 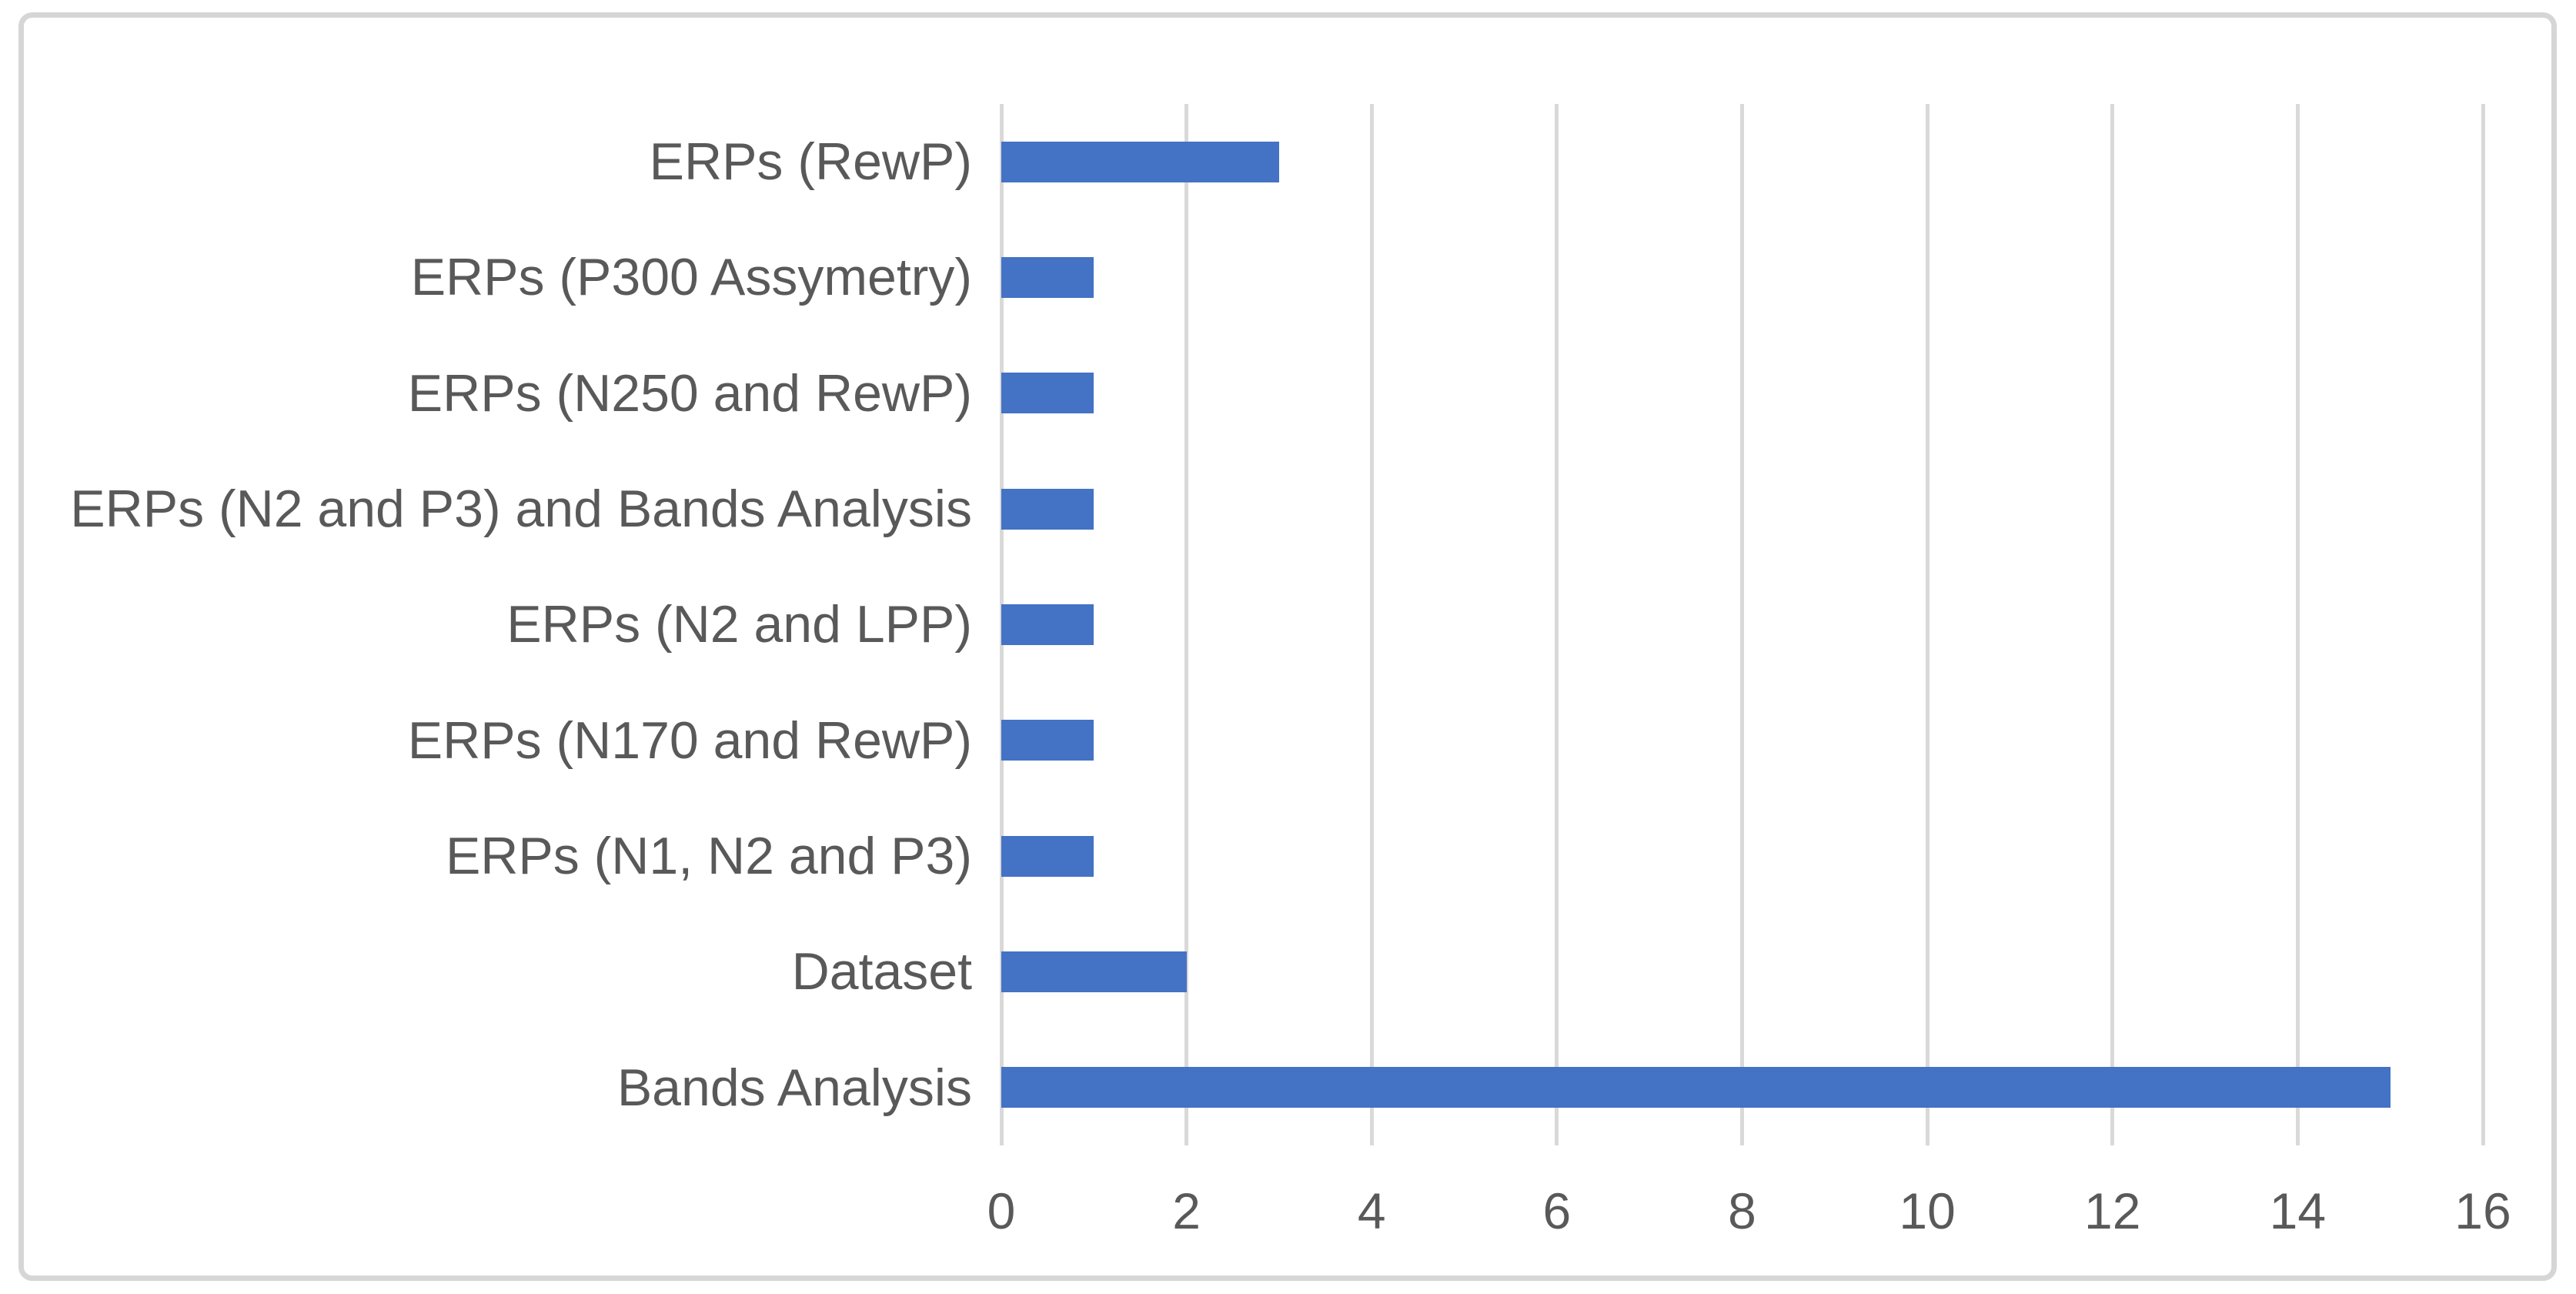 What do you see at coordinates (1287, 1216) in the screenshot?
I see `x-axis-tick-labels: 0 2 4 6 8 10 12 14 16` at bounding box center [1287, 1216].